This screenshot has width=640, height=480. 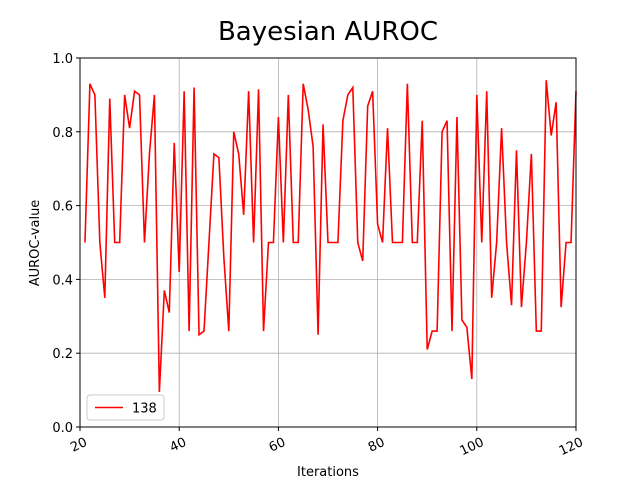 What do you see at coordinates (376, 445) in the screenshot?
I see `x-tick-label: 80` at bounding box center [376, 445].